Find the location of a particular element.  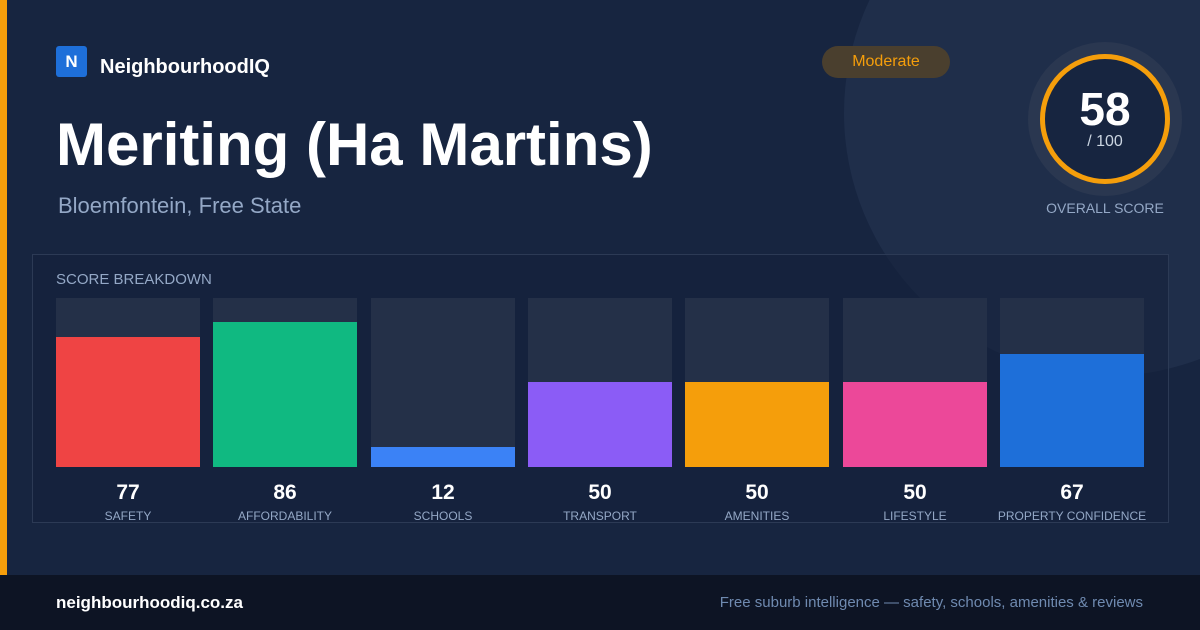

bar-value: 77 is located at coordinates (128, 492).